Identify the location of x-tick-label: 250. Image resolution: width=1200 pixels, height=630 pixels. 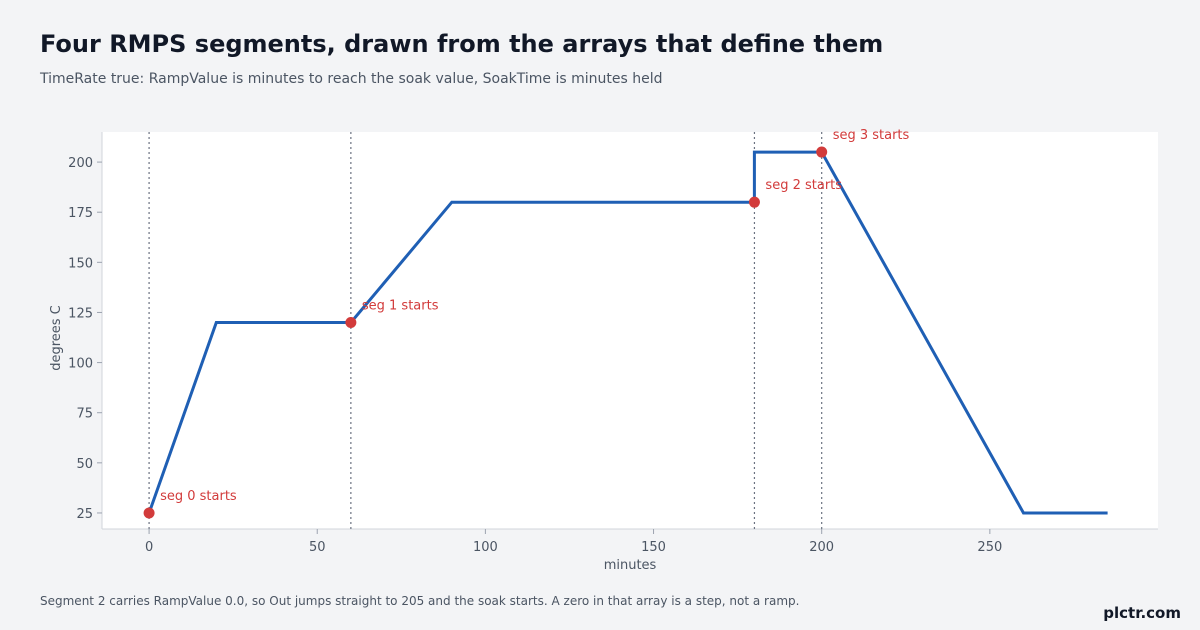
(989, 547).